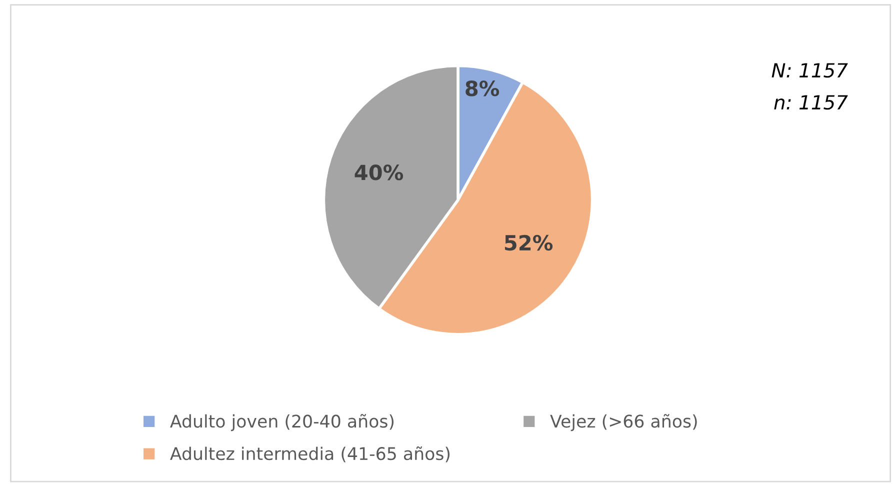 This screenshot has width=893, height=484. I want to click on data-label: 40%, so click(379, 172).